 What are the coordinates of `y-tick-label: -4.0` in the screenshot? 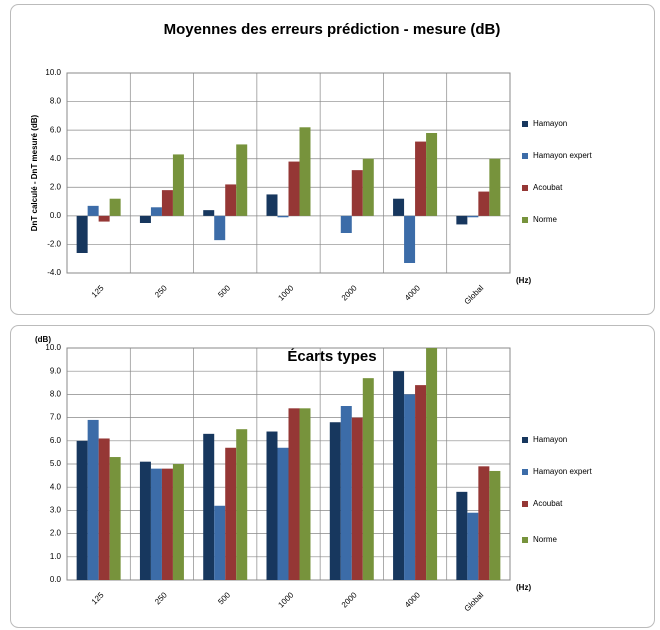 It's located at (54, 272).